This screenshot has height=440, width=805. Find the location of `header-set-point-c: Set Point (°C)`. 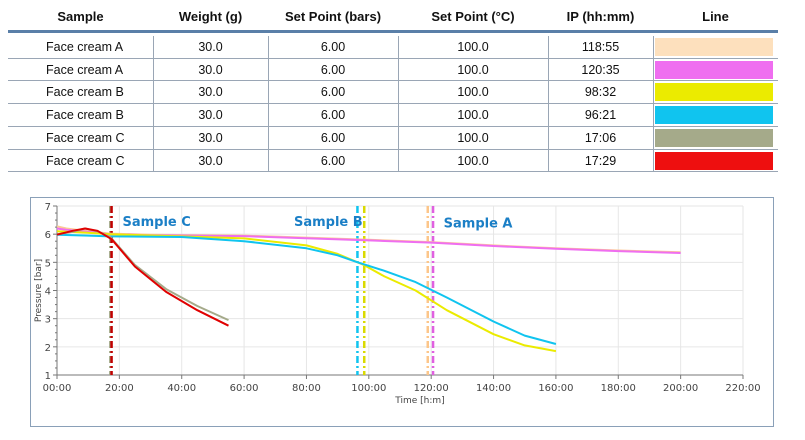

header-set-point-c: Set Point (°C) is located at coordinates (473, 16).